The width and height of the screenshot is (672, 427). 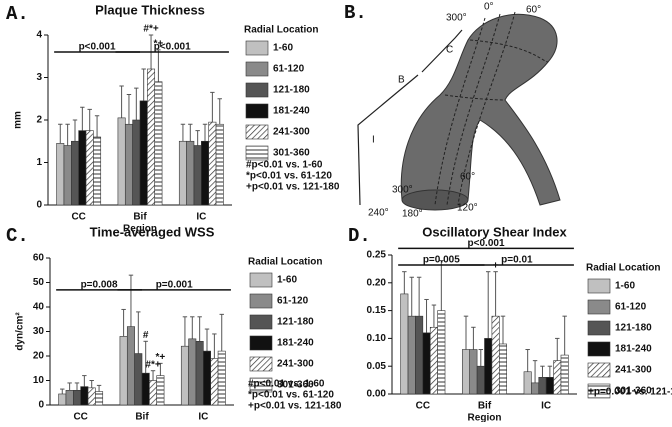 I want to click on vessel, so click(x=480, y=112).